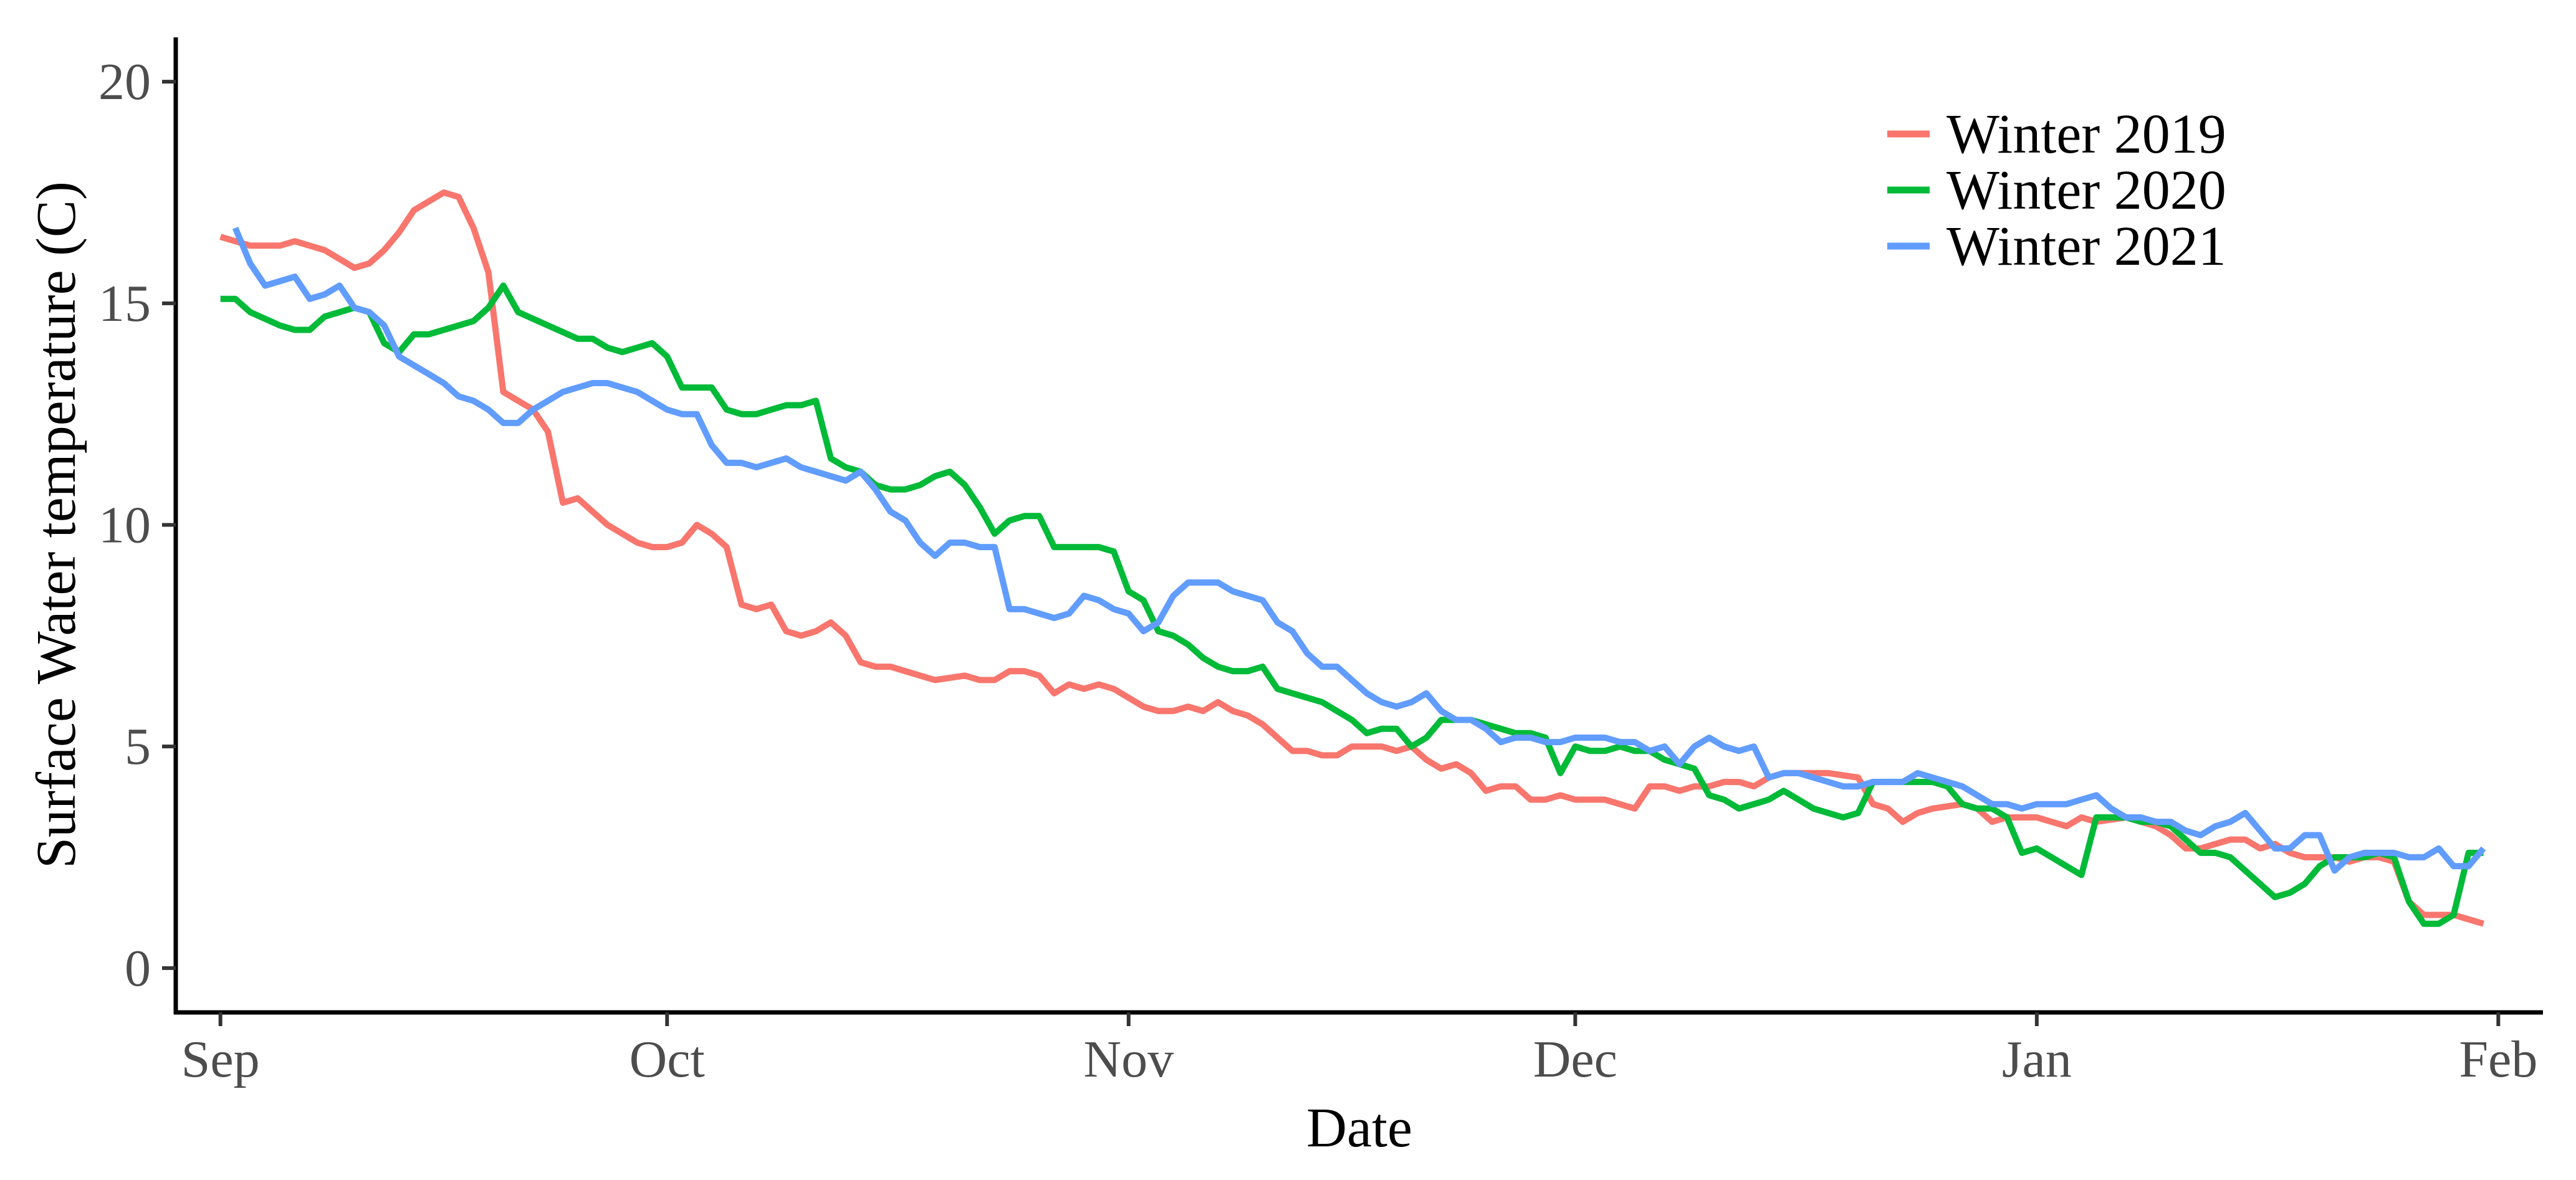 This screenshot has height=1180, width=2576. Describe the element at coordinates (1128, 1059) in the screenshot. I see `x-tick-label: Nov` at that location.